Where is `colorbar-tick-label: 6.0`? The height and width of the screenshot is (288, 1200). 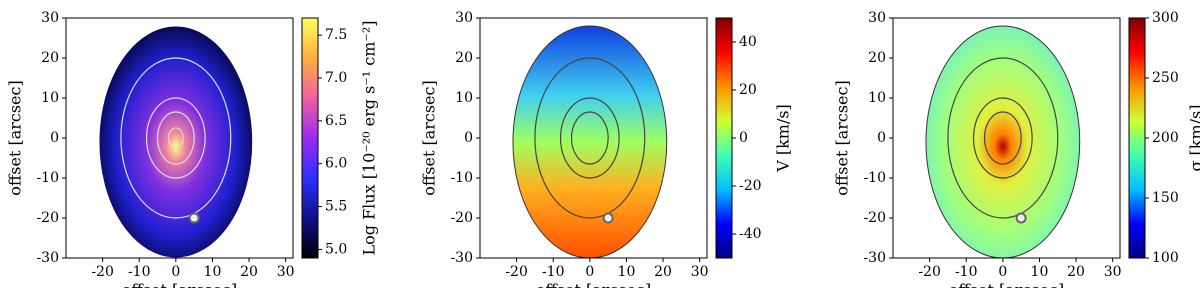
colorbar-tick-label: 6.0 is located at coordinates (336, 164).